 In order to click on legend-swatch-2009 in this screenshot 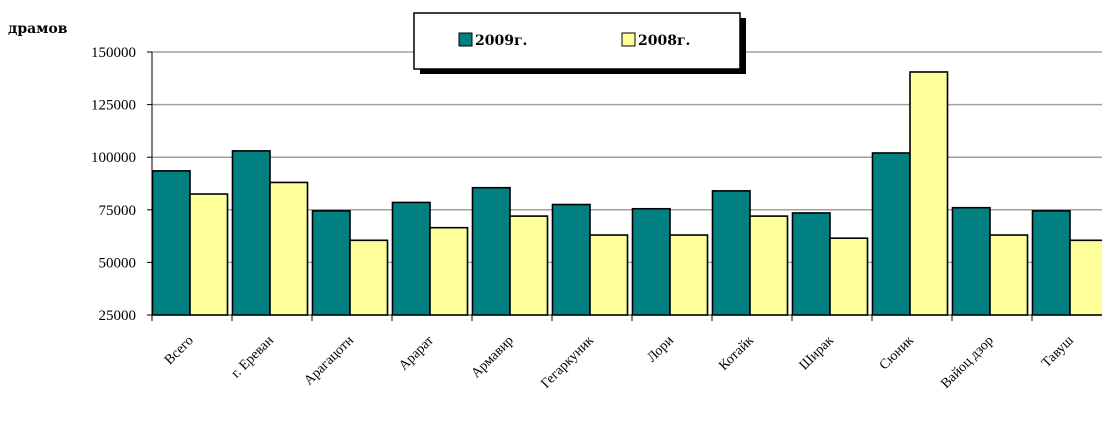, I will do `click(465, 39)`.